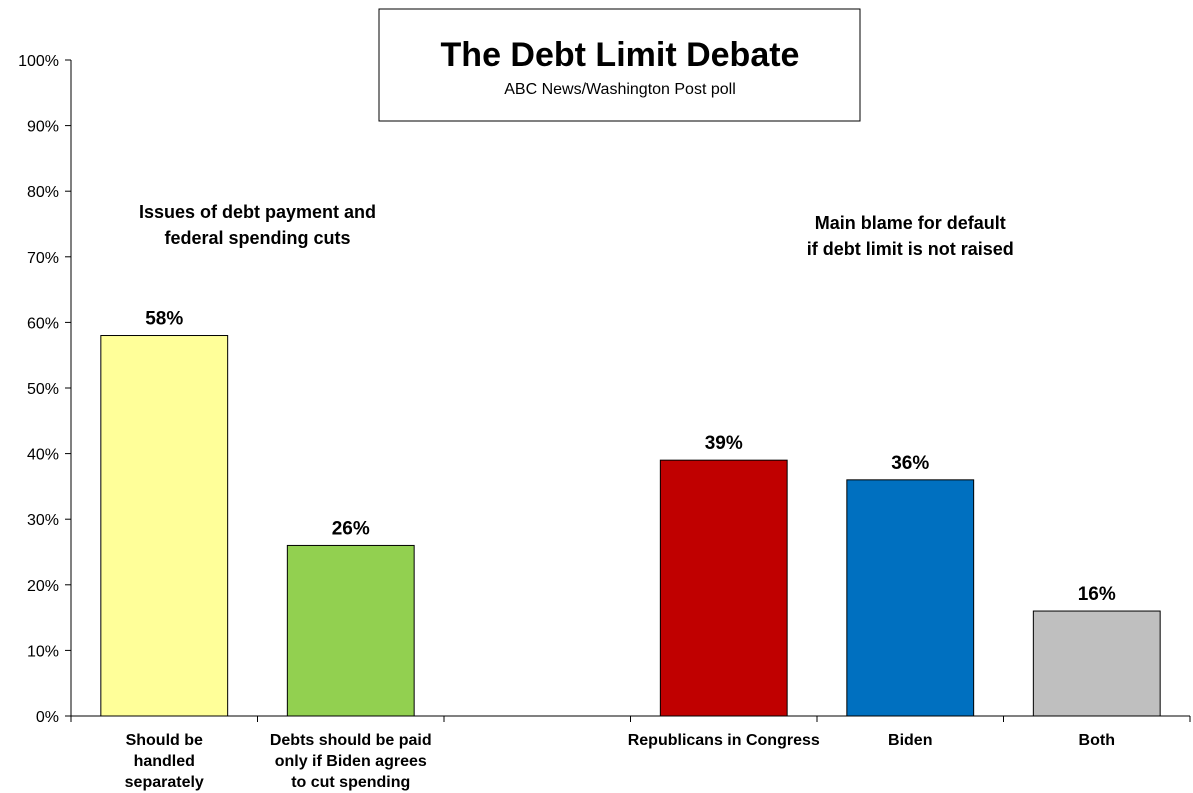 The width and height of the screenshot is (1193, 793). I want to click on y-tick-label: 40%, so click(43, 455).